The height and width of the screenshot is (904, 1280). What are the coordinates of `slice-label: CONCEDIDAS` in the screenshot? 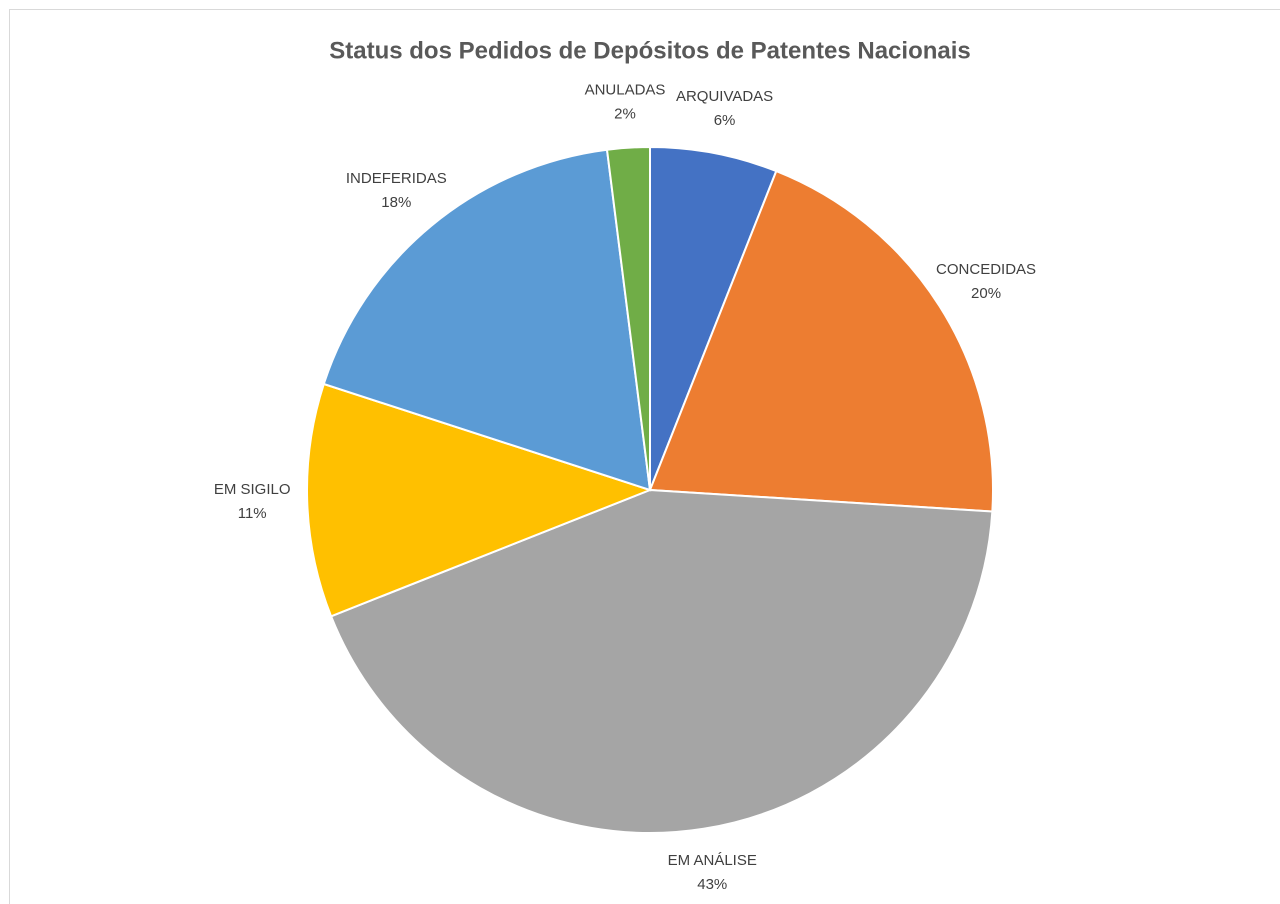 It's located at (986, 269).